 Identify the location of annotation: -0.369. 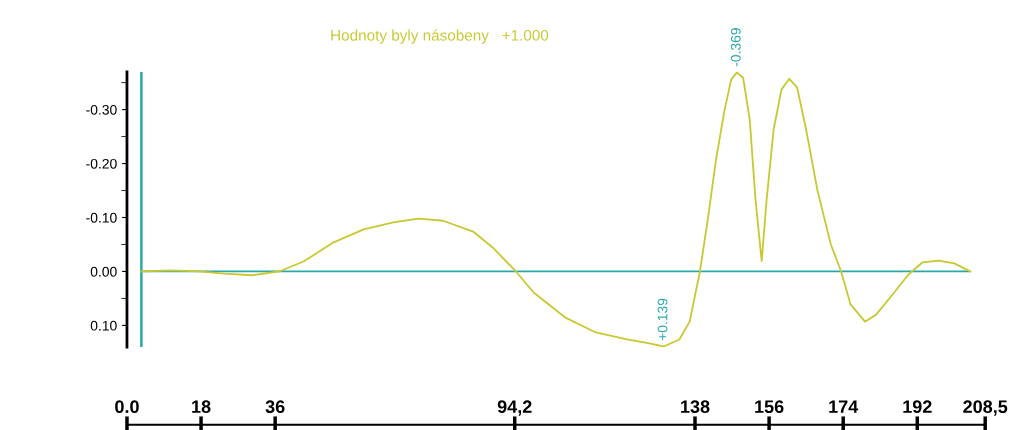
(735, 47).